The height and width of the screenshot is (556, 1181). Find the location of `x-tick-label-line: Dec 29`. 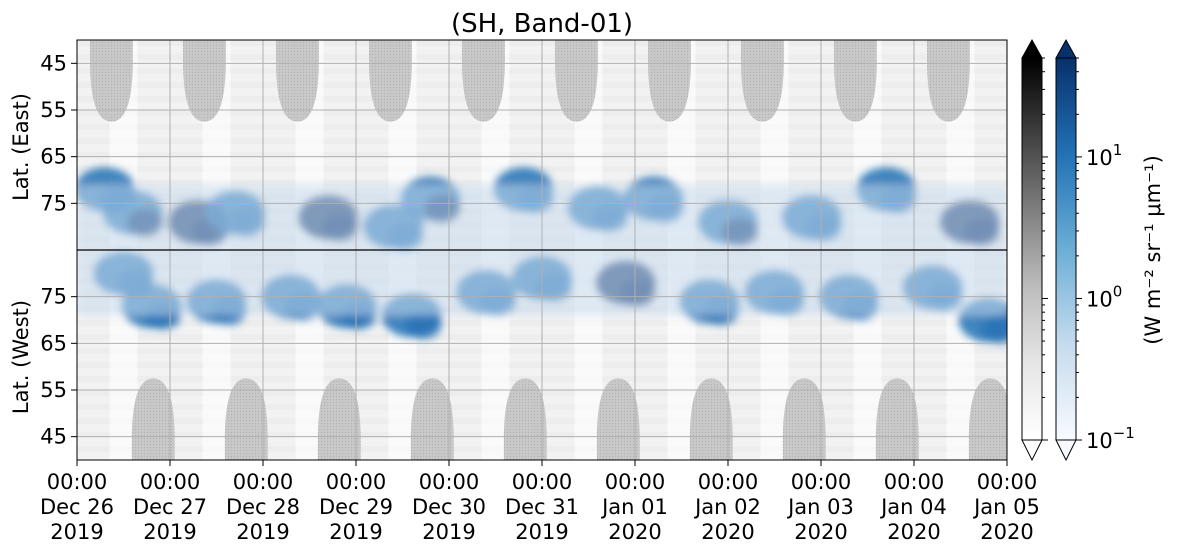

x-tick-label-line: Dec 29 is located at coordinates (356, 507).